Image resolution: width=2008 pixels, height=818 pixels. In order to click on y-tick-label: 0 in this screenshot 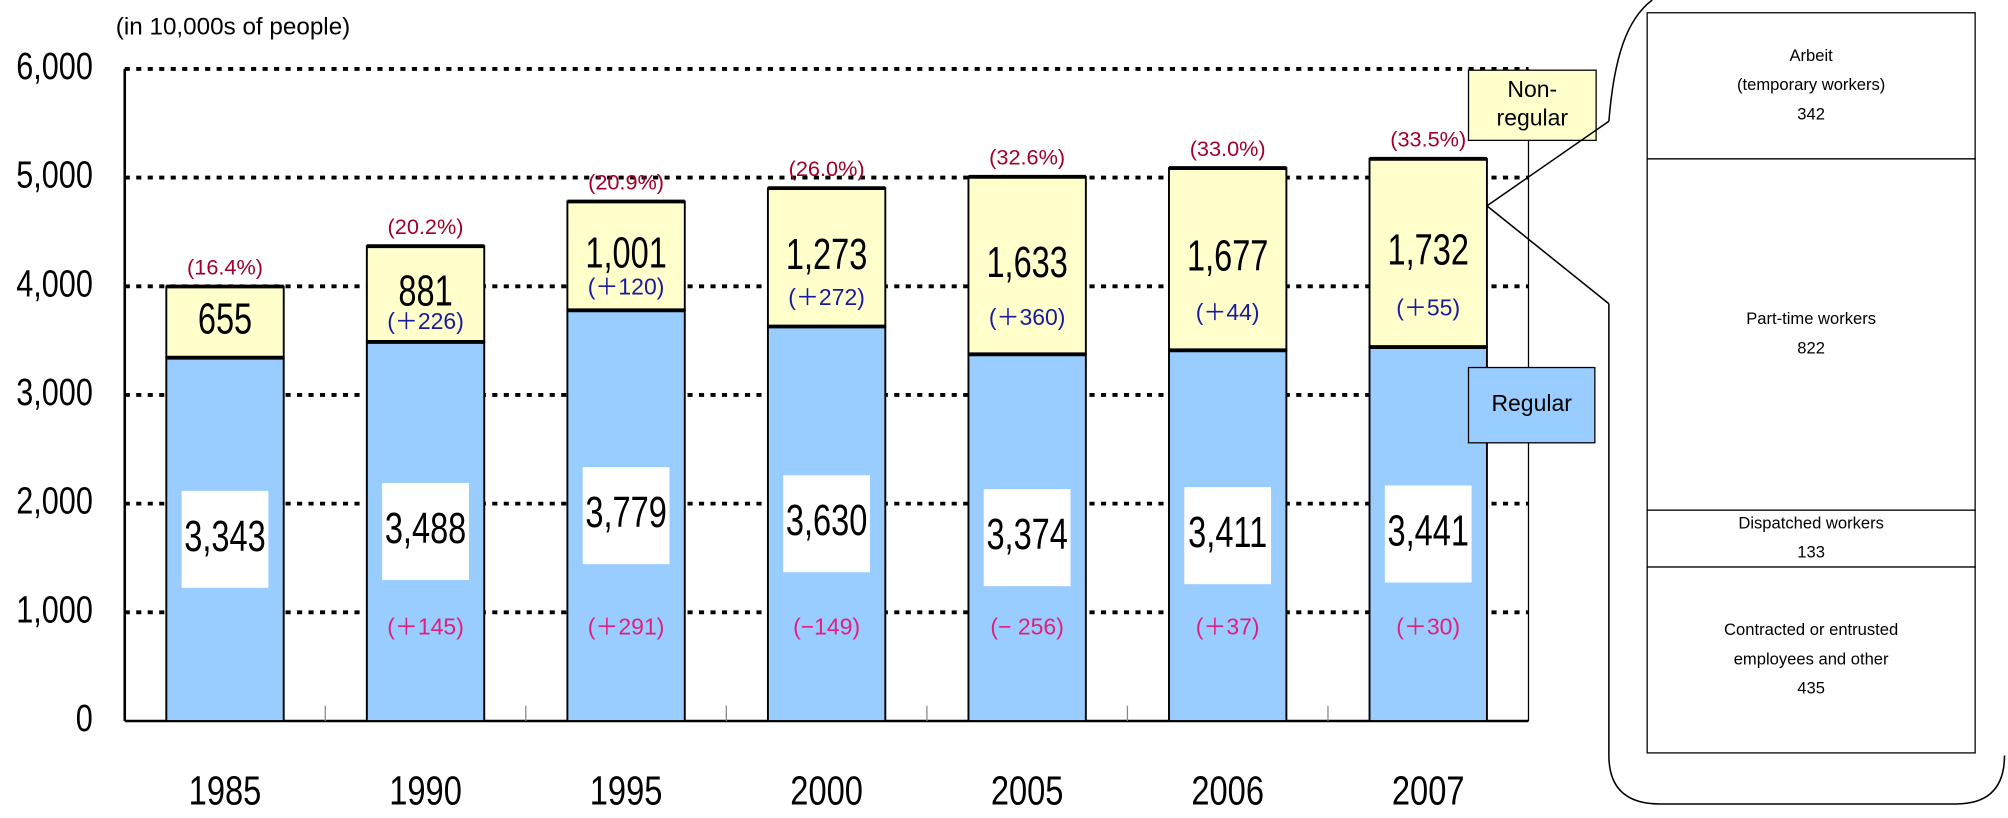, I will do `click(84, 719)`.